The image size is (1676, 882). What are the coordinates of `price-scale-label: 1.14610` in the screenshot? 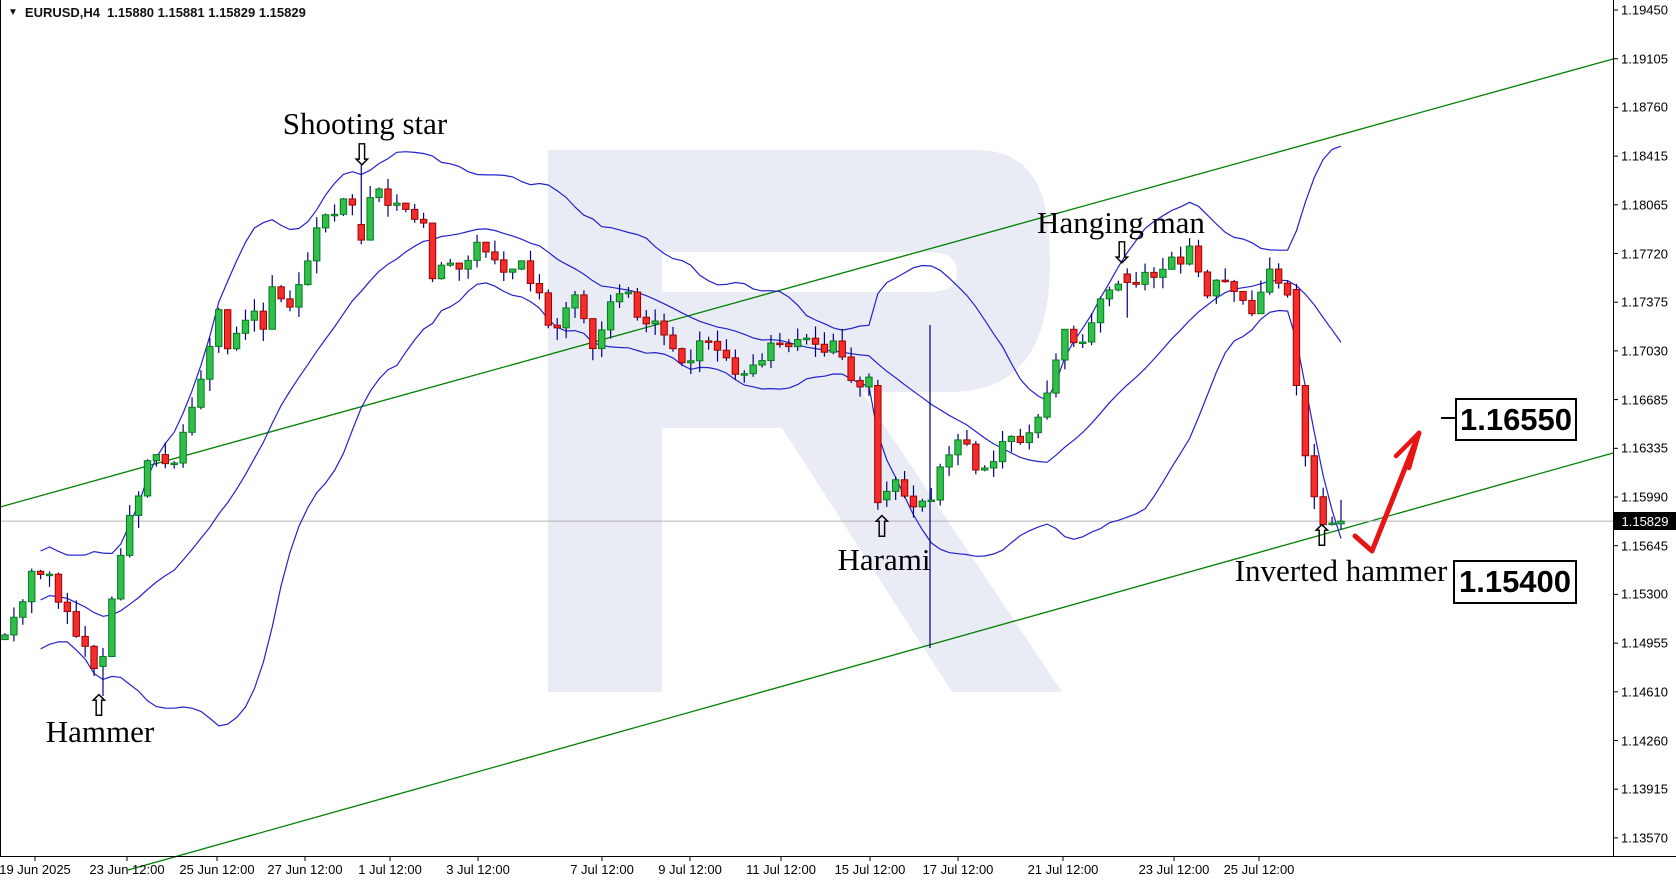 It's located at (1644, 692).